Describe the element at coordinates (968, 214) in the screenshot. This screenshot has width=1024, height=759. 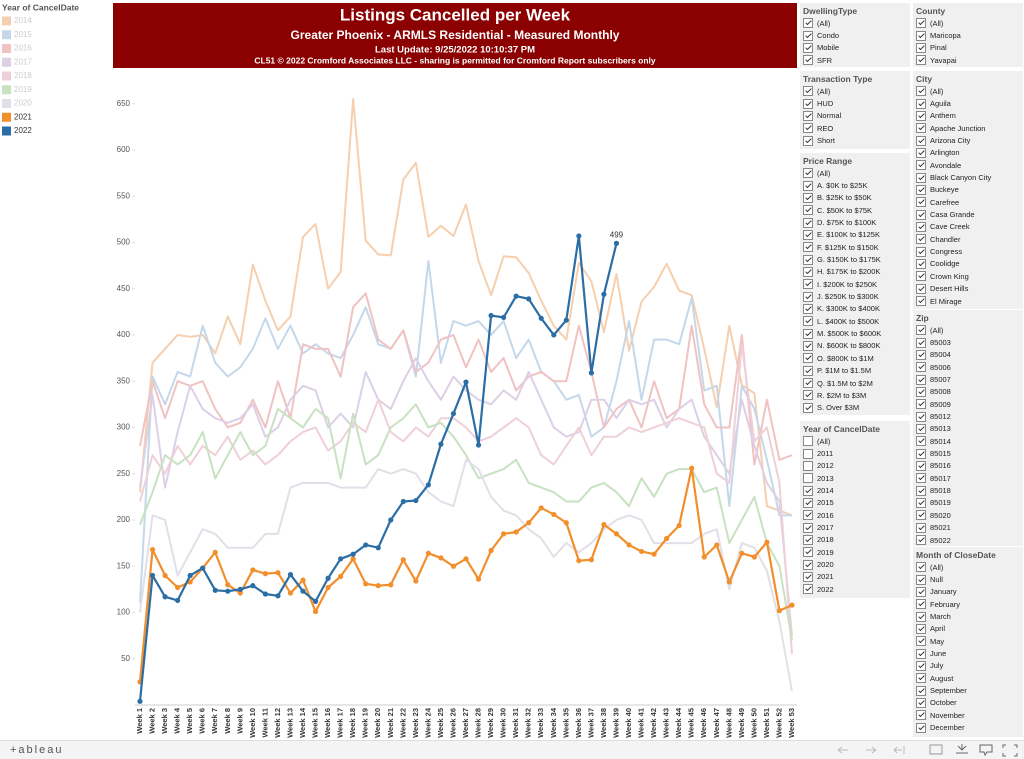
I see `filter-item: Casa Grande` at that location.